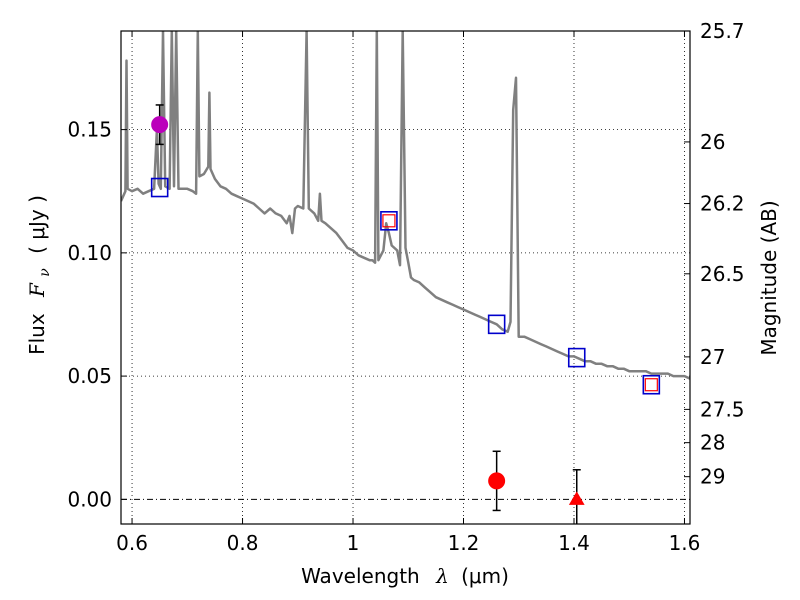 Image resolution: width=800 pixels, height=600 pixels. I want to click on y-axis-label: Flux F ν ( μJy ), so click(39, 275).